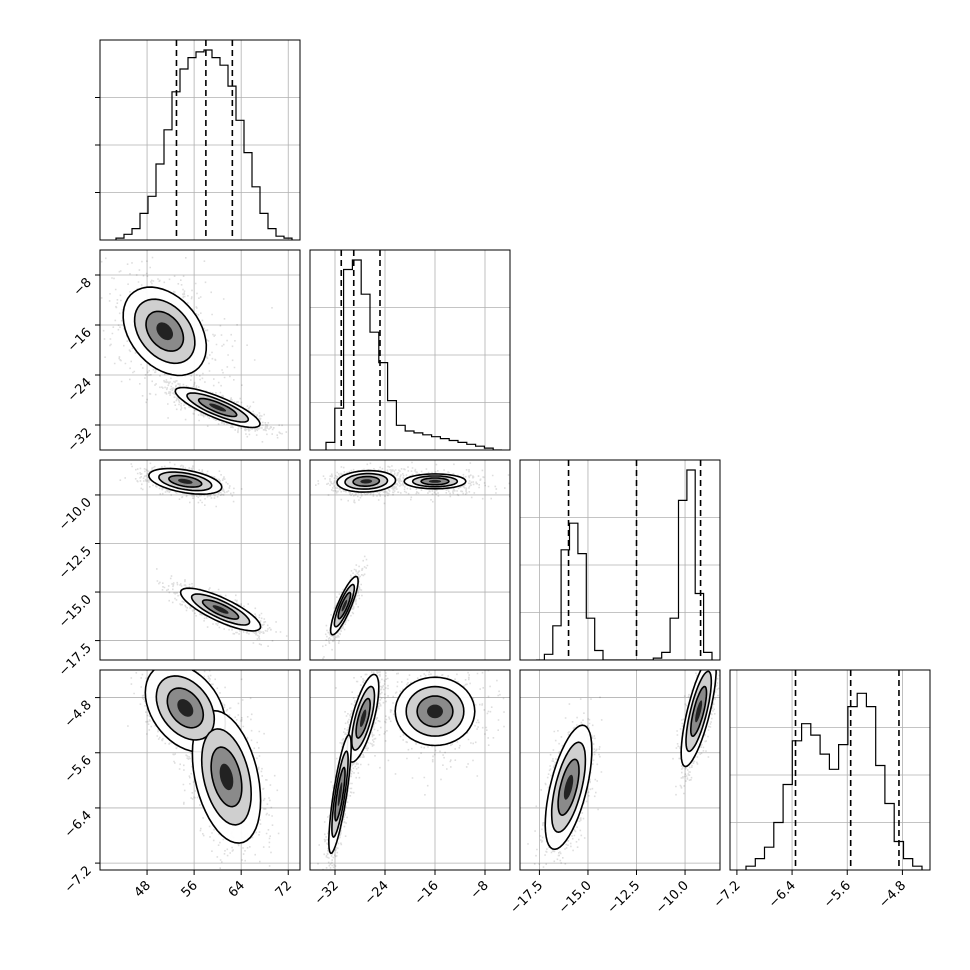 The width and height of the screenshot is (970, 970). I want to click on x-tick-label: 64, so click(237, 889).